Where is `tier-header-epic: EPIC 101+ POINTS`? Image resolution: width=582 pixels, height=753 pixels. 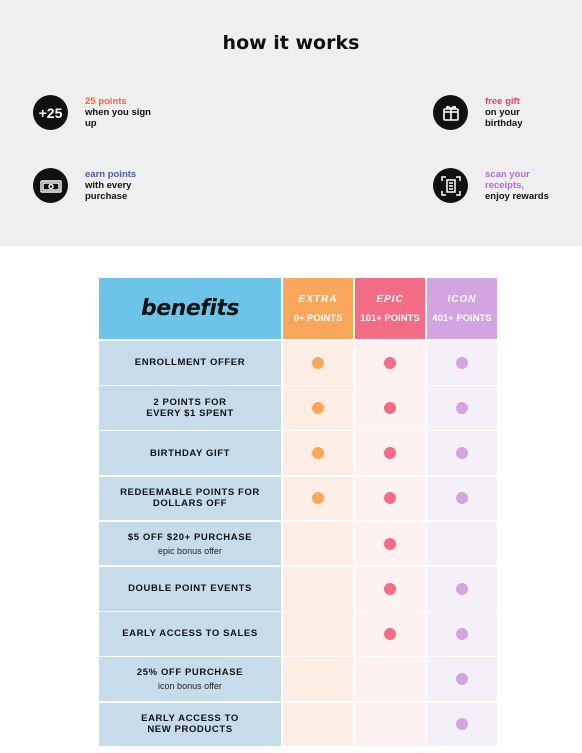
tier-header-epic: EPIC 101+ POINTS is located at coordinates (390, 308).